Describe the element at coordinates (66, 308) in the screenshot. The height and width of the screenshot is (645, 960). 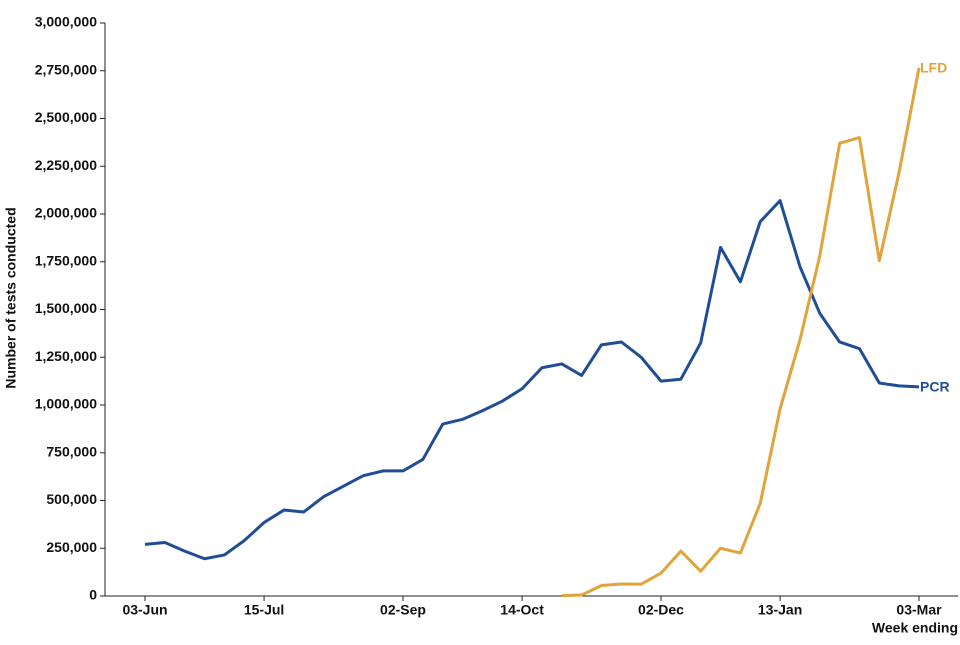
I see `y-tick-label: 1,500,000` at that location.